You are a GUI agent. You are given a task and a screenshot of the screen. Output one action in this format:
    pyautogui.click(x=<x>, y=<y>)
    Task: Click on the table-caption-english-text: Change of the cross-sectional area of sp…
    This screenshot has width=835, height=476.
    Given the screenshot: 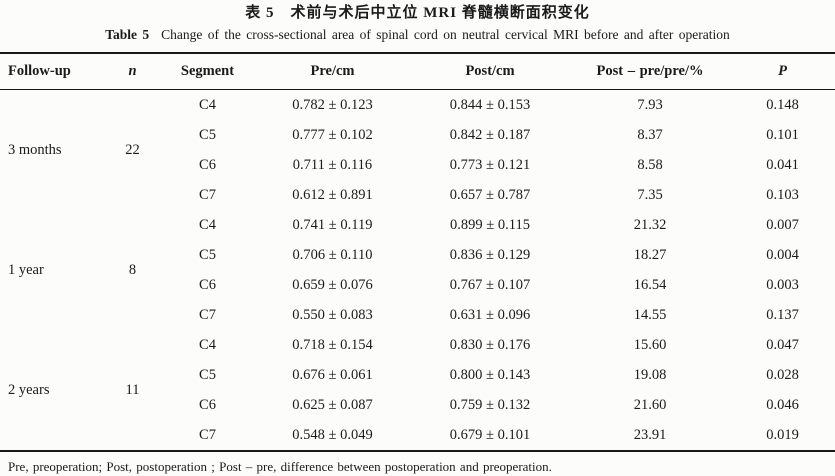 What is the action you would take?
    pyautogui.click(x=445, y=34)
    